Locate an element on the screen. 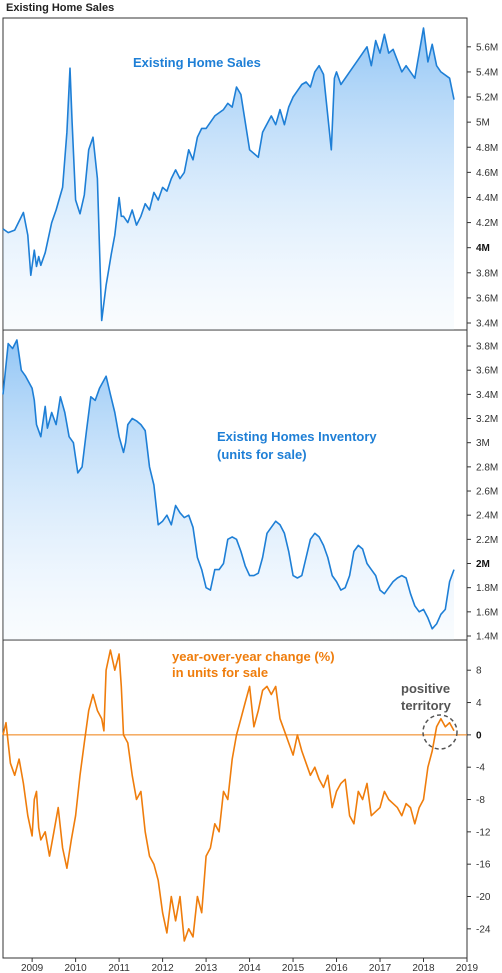 Image resolution: width=502 pixels, height=973 pixels. y-tick-label: 0 is located at coordinates (479, 735).